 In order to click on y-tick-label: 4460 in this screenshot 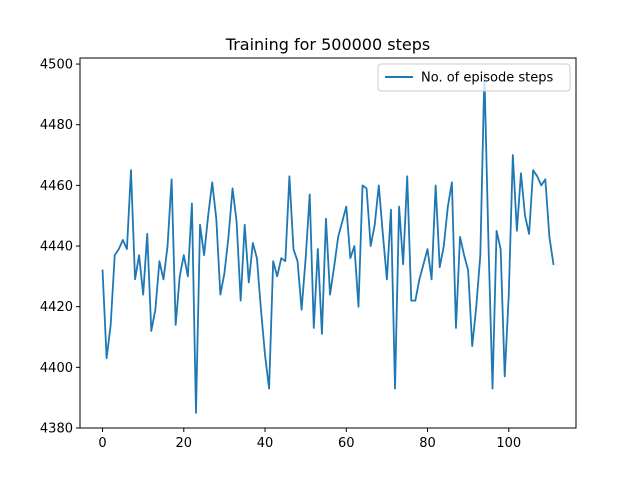, I will do `click(56, 186)`.